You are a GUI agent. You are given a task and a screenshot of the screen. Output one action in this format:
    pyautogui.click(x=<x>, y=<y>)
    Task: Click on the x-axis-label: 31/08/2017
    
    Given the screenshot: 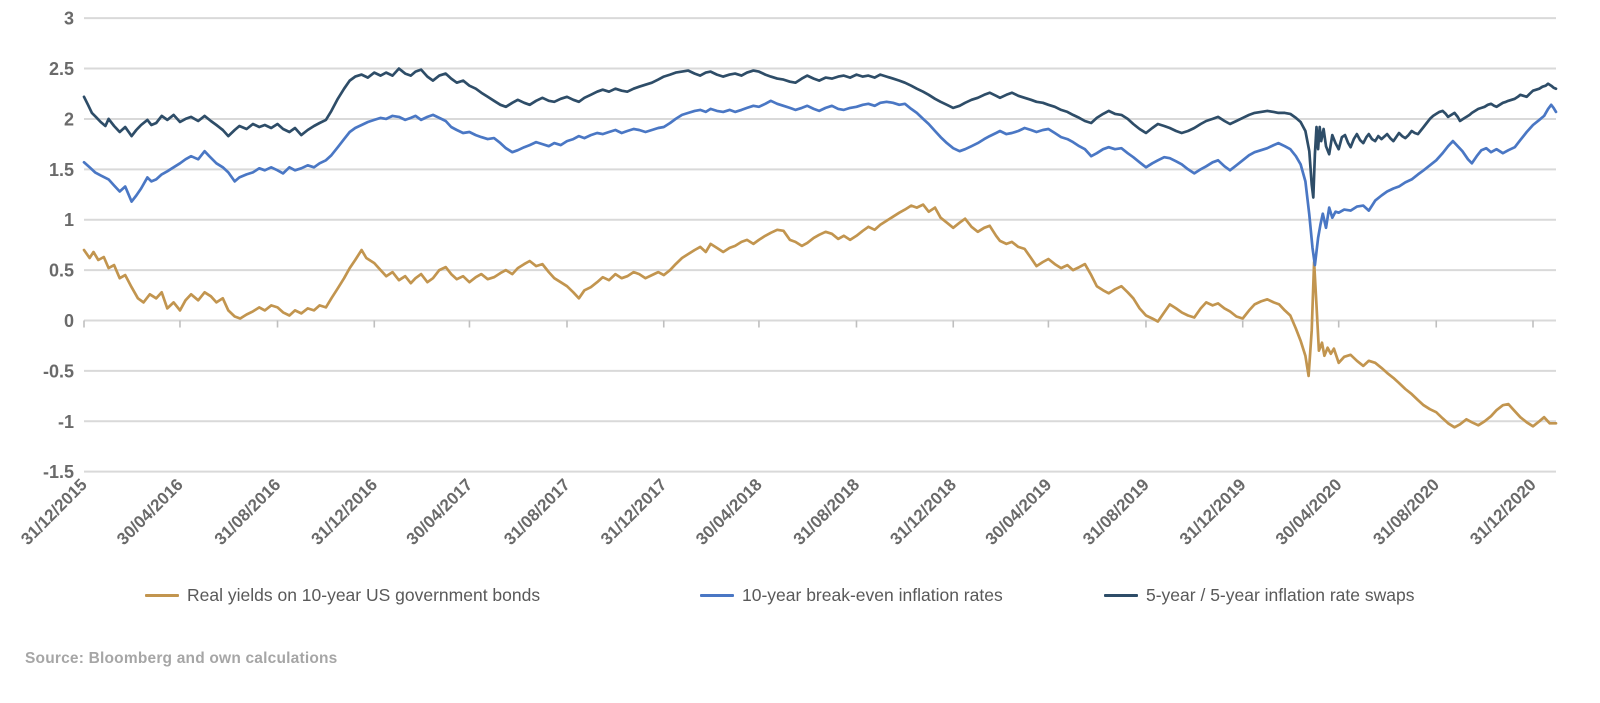 What is the action you would take?
    pyautogui.click(x=537, y=512)
    